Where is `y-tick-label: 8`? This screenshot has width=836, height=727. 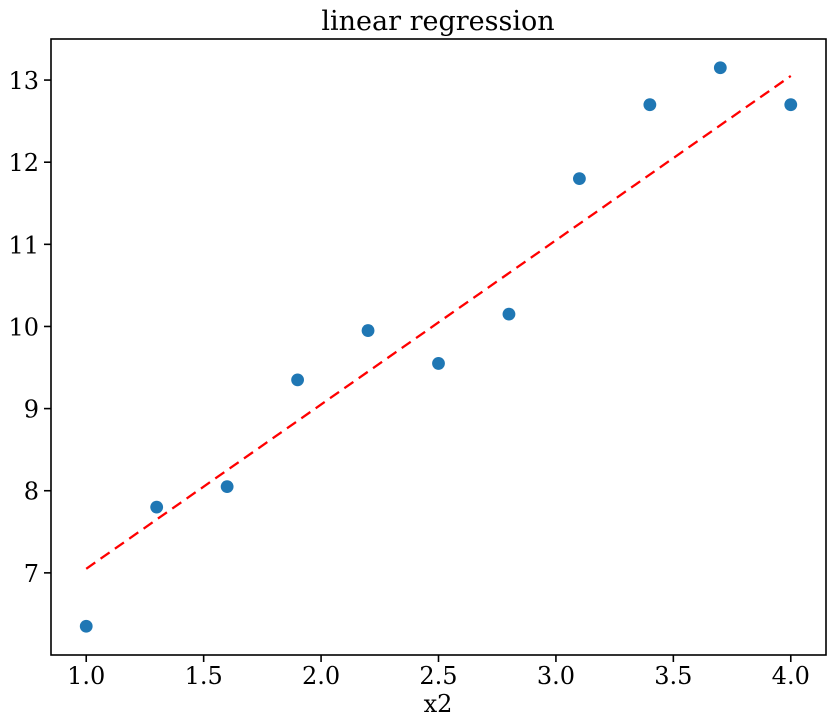
y-tick-label: 8 is located at coordinates (31, 492).